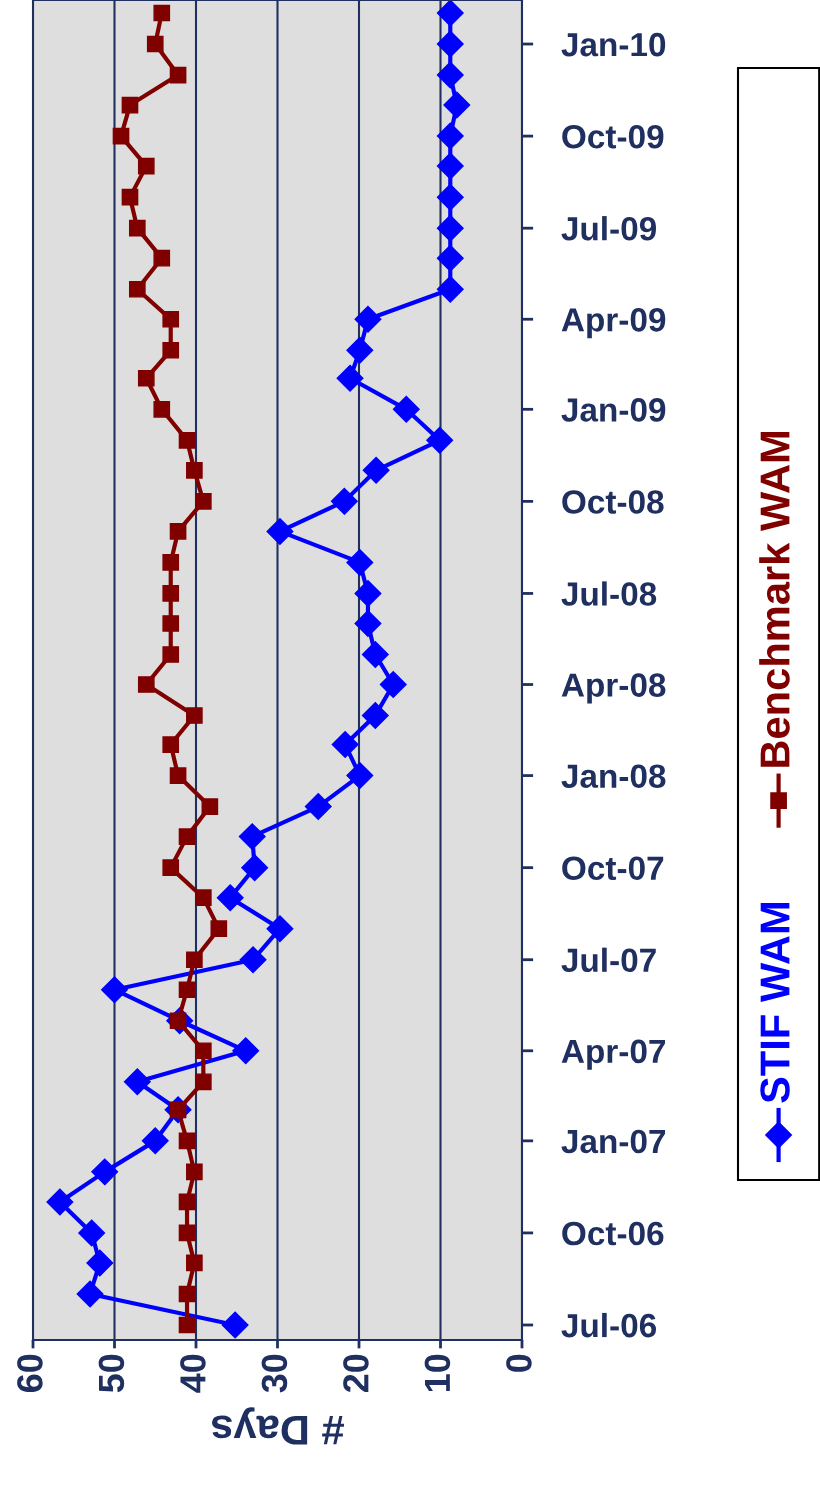 The height and width of the screenshot is (1510, 820). Describe the element at coordinates (613, 776) in the screenshot. I see `y-tick-label: Jan-08` at that location.